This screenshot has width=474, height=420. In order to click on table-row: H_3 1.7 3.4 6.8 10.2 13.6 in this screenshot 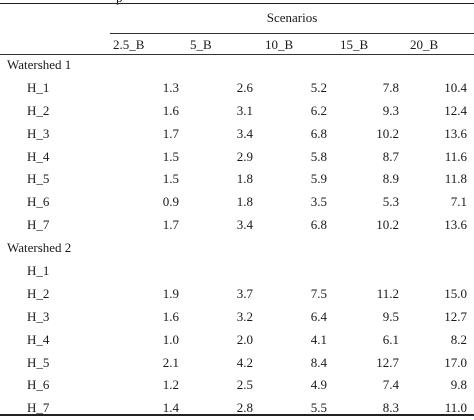, I will do `click(237, 134)`.